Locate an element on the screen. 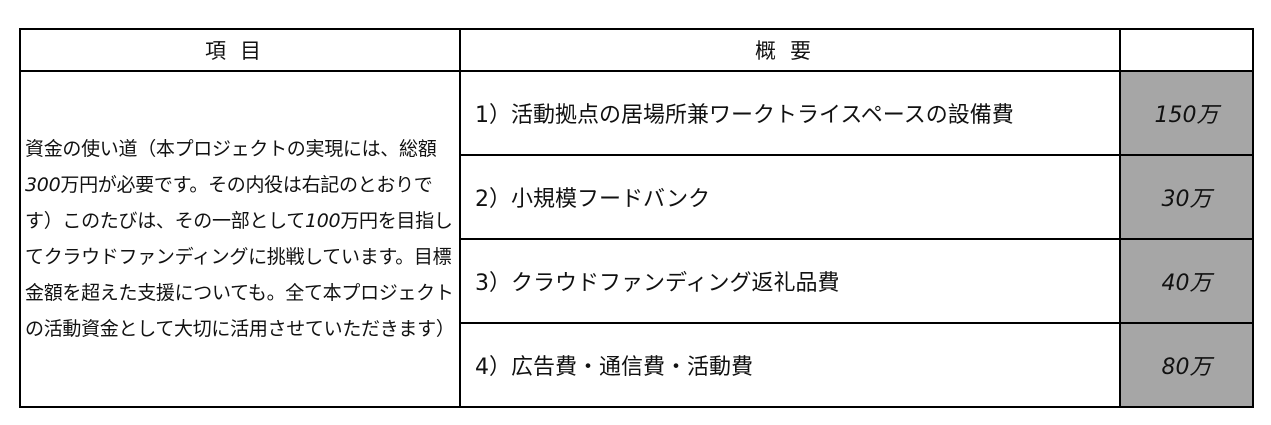 This screenshot has width=1271, height=425. goal-amount: 100 is located at coordinates (322, 221).